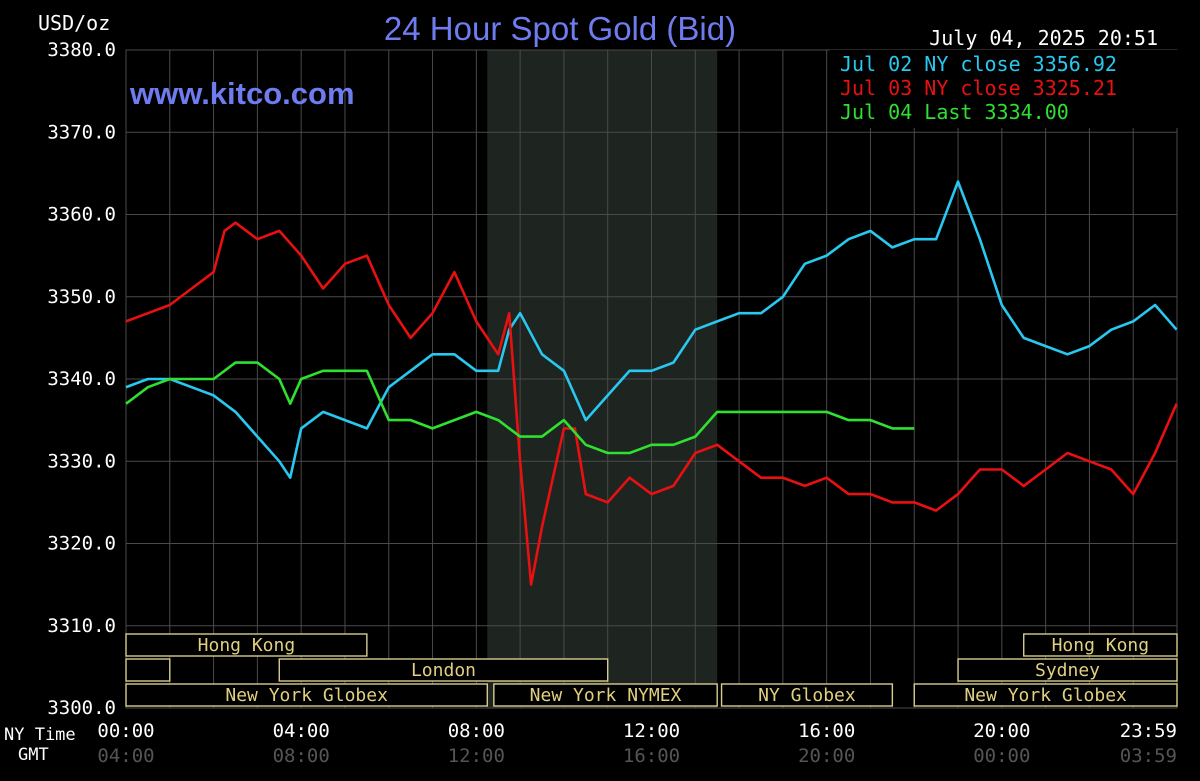  I want to click on x-tick-label-gmt: 12:00, so click(476, 756).